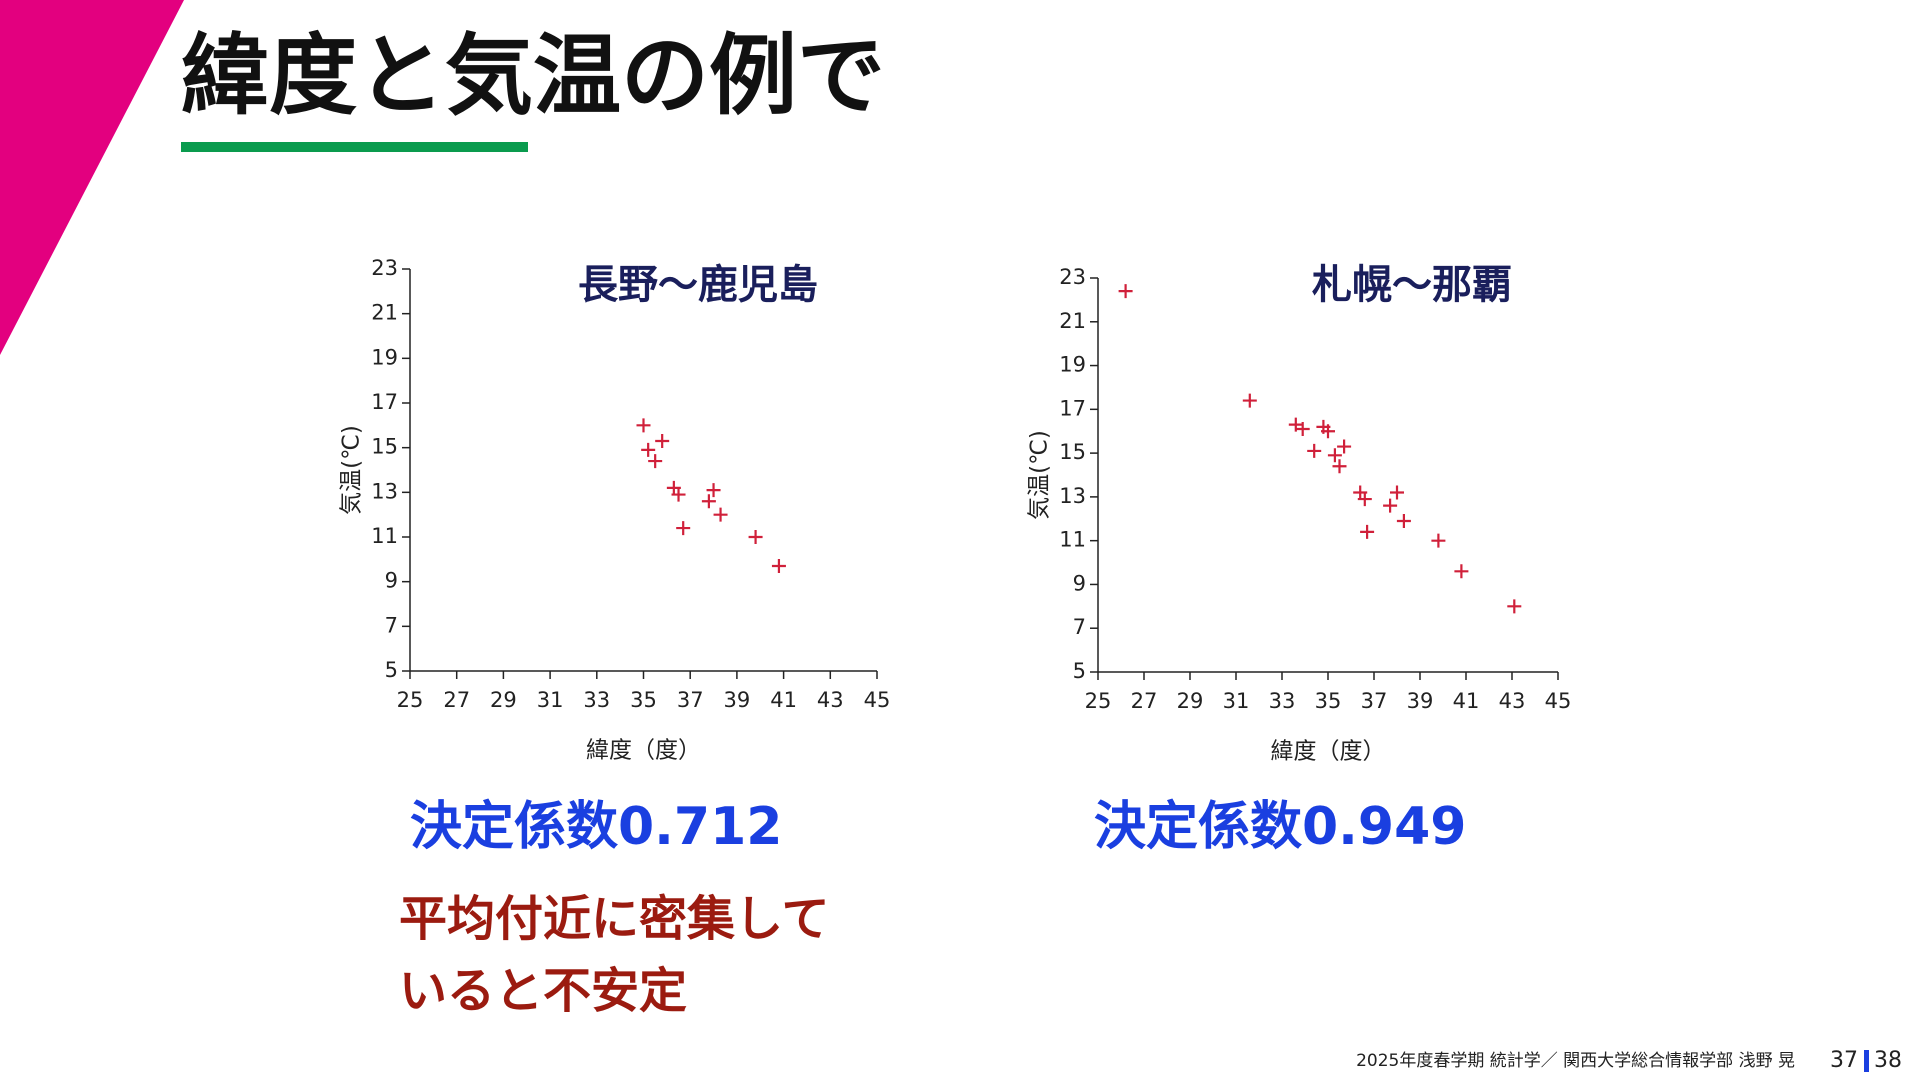  Describe the element at coordinates (1412, 285) in the screenshot. I see `chart-title: 札幌～那覇` at that location.